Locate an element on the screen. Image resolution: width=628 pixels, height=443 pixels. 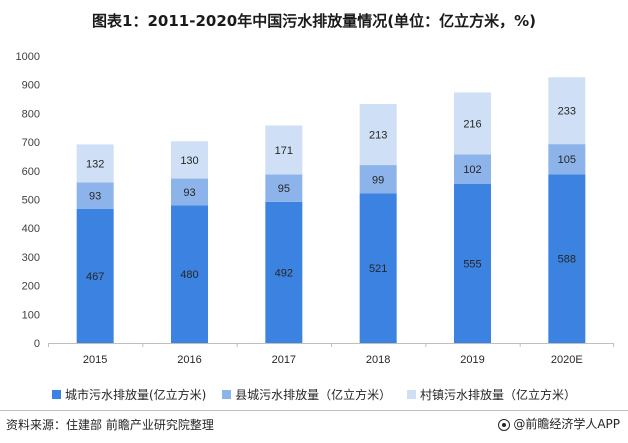
x-category-label: 2016 is located at coordinates (189, 360).